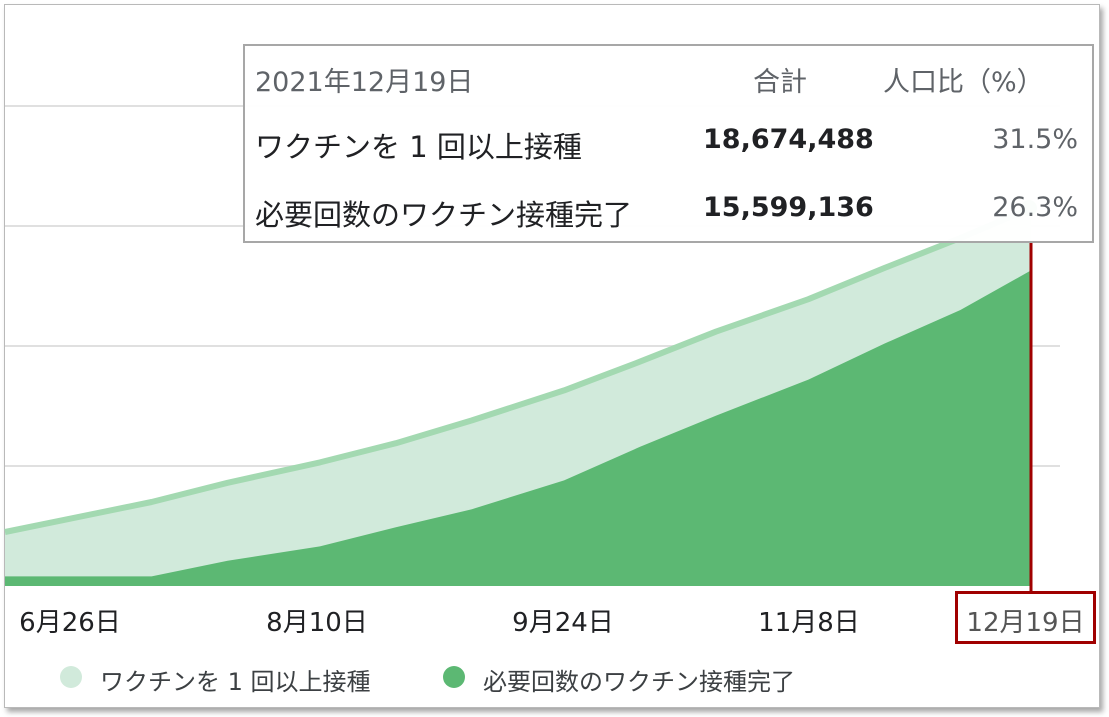 This screenshot has height=717, width=1109. What do you see at coordinates (364, 82) in the screenshot?
I see `tooltip-date: 2021年12月19日` at bounding box center [364, 82].